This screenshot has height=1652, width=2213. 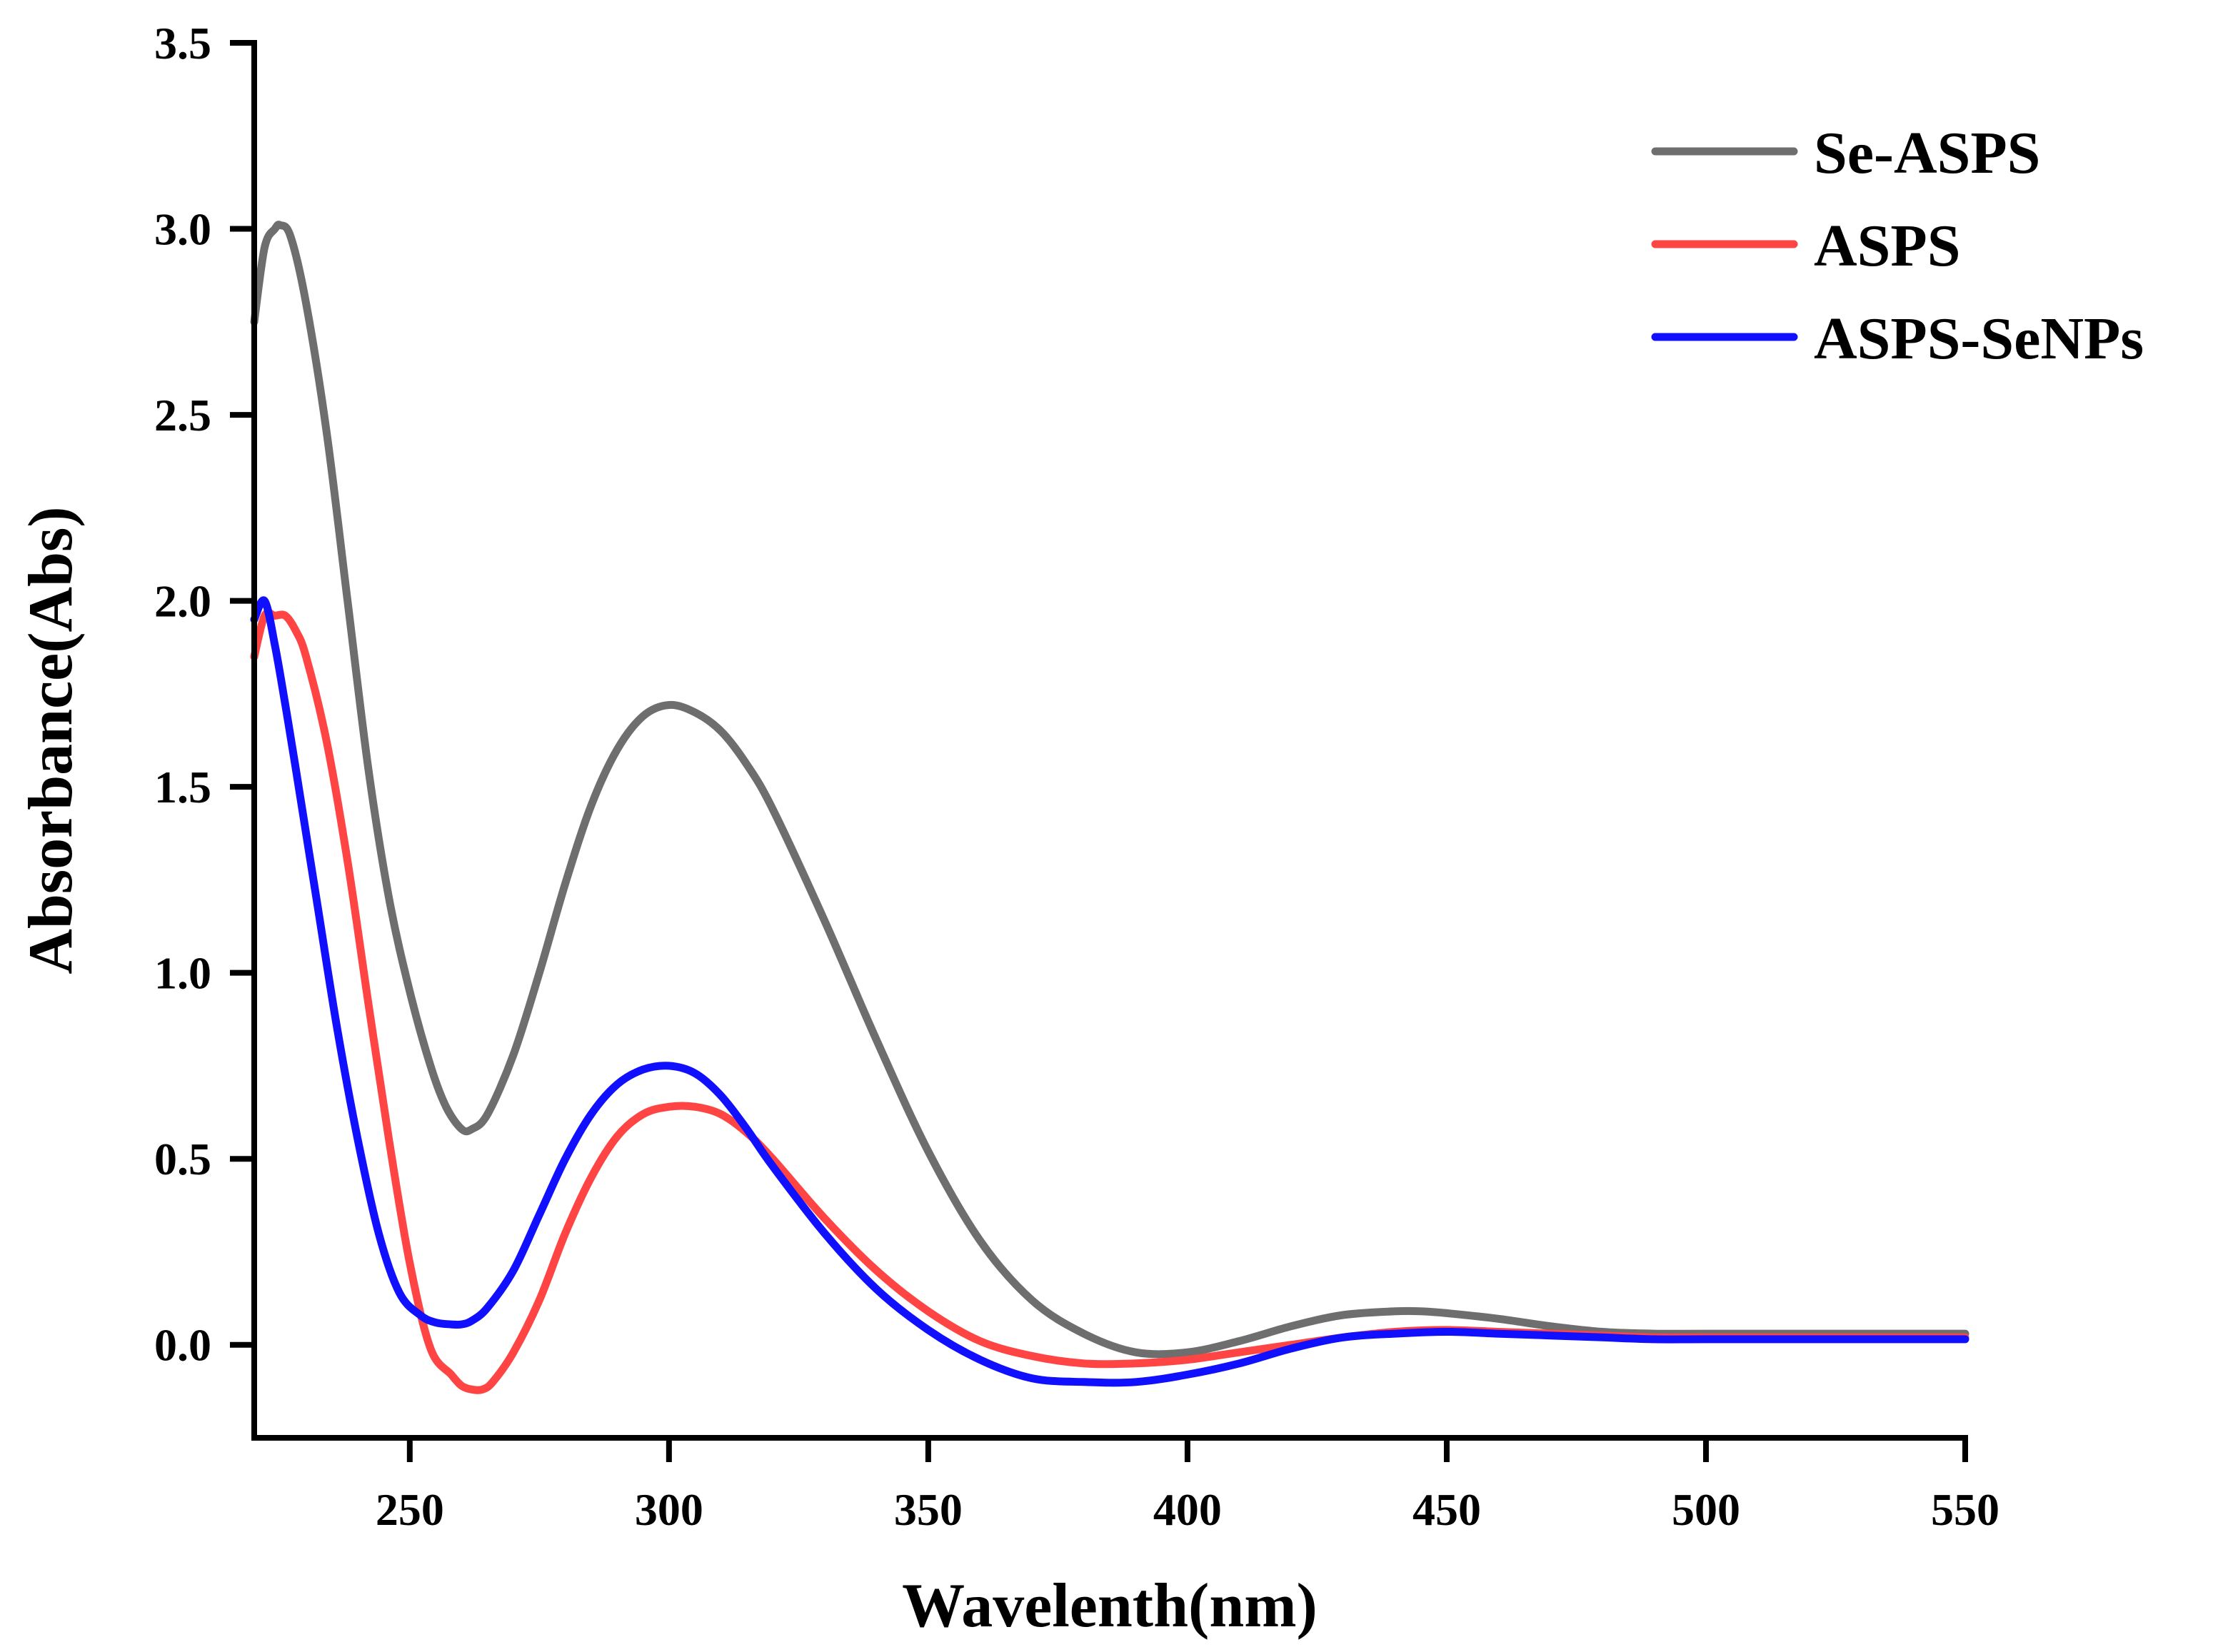 I want to click on x-tick-label: 450, so click(x=1447, y=1510).